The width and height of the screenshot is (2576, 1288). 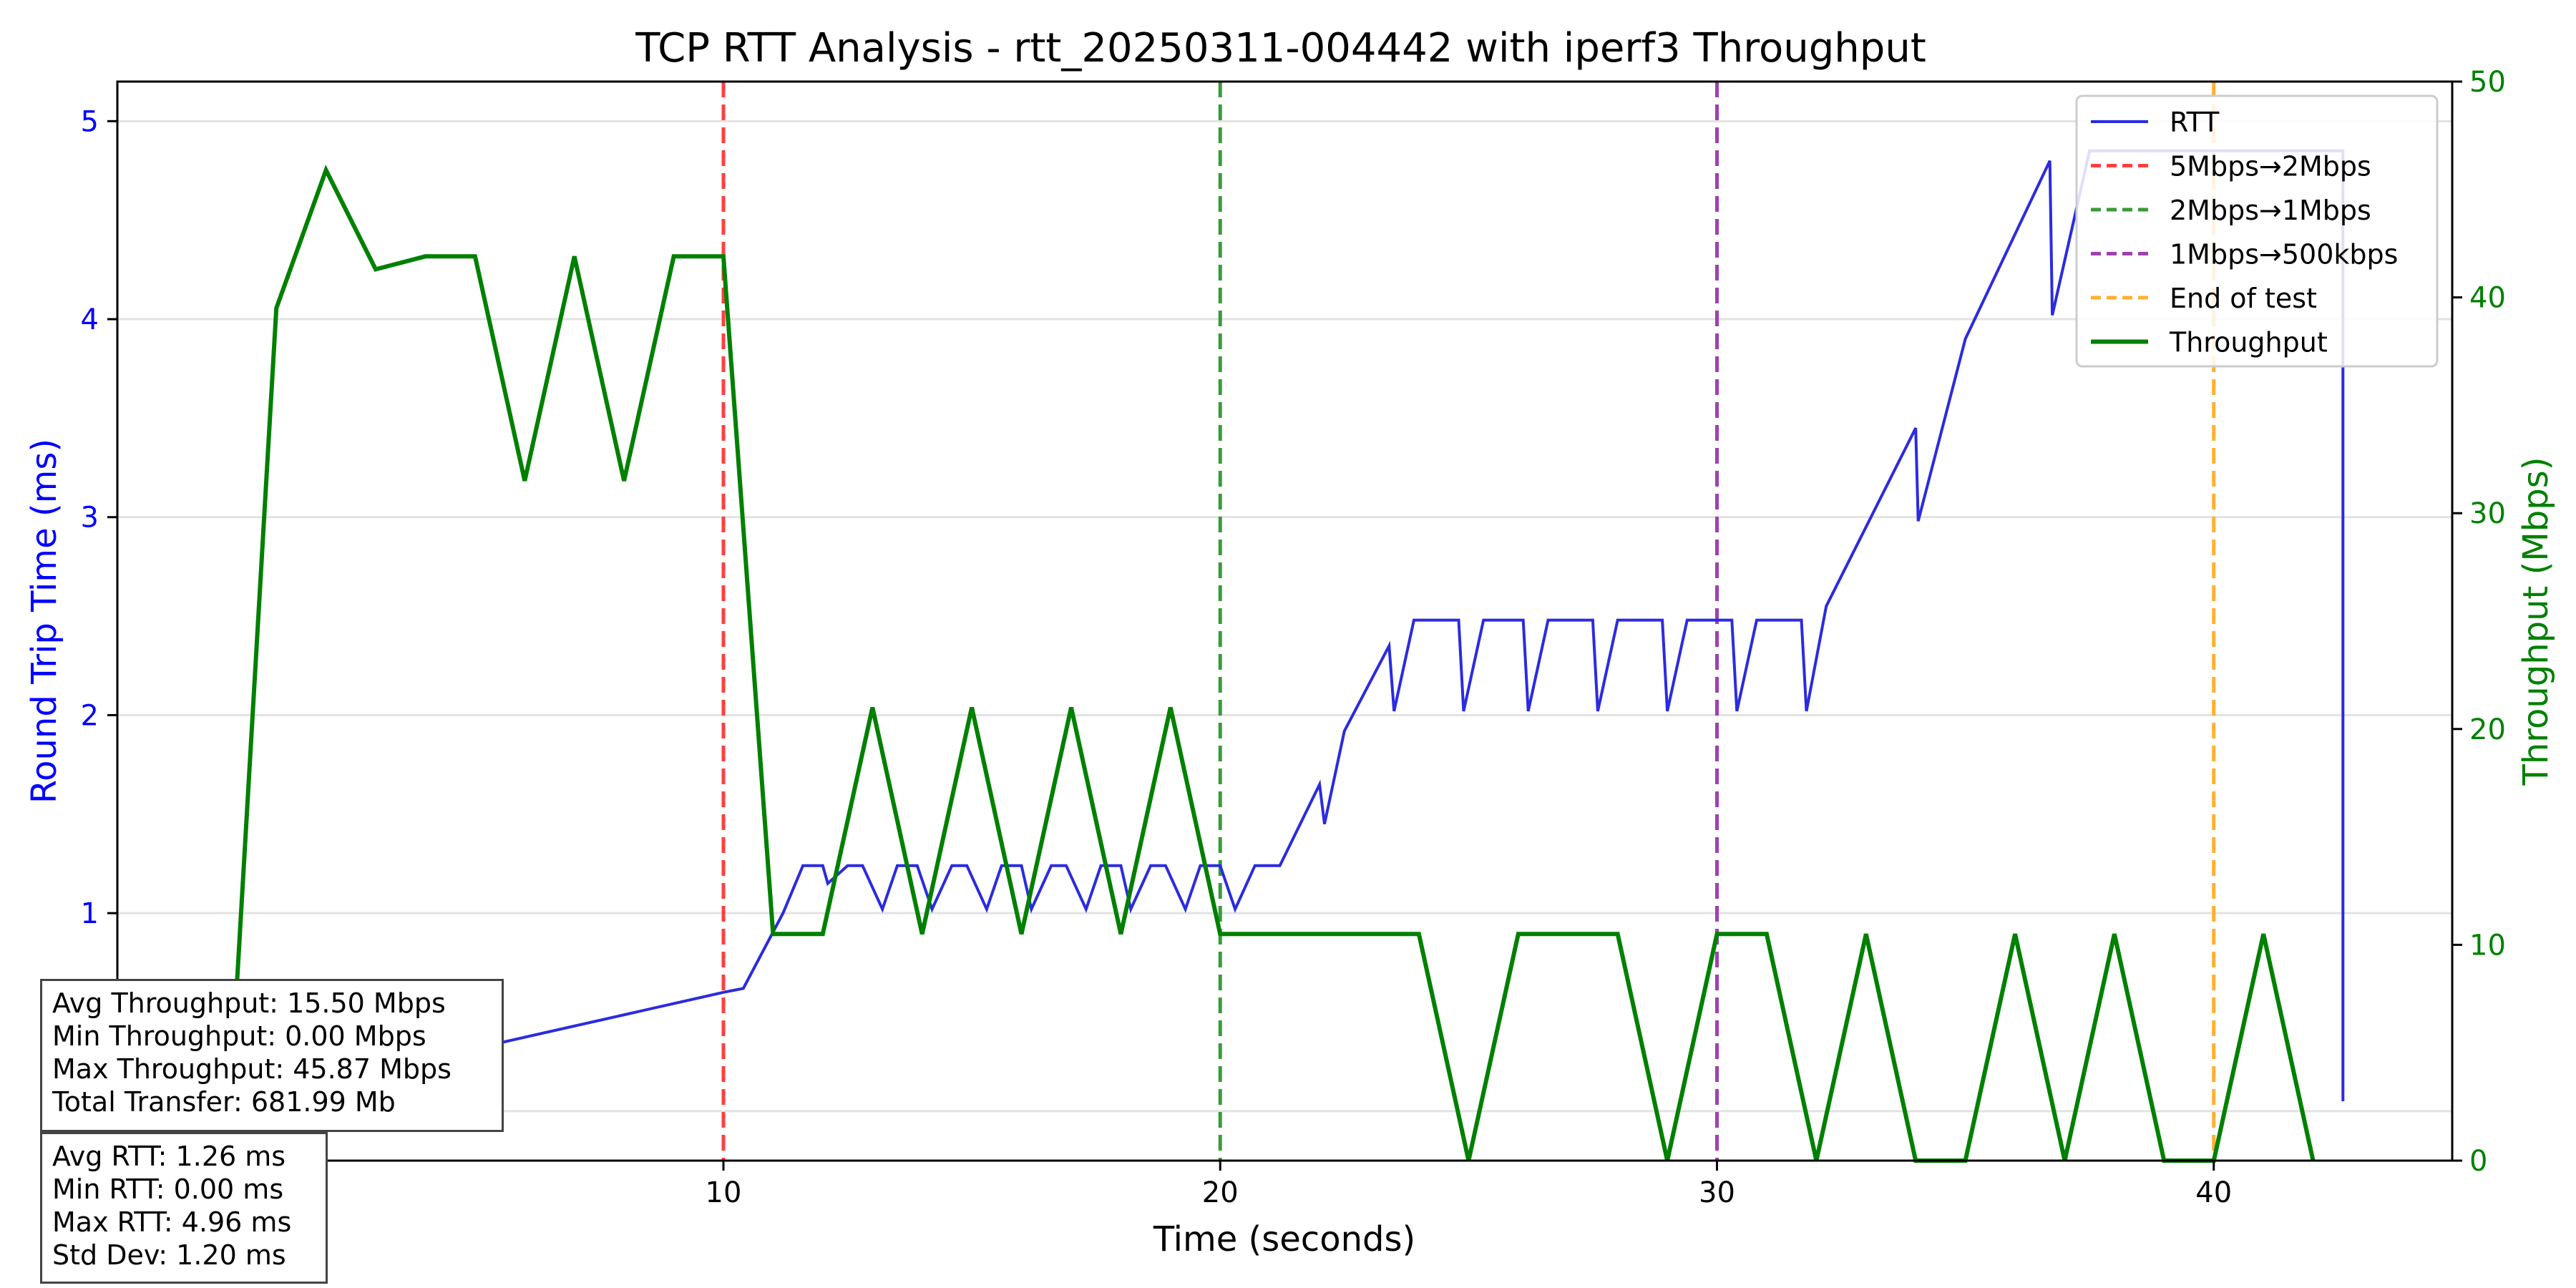 I want to click on legend-box, so click(x=2257, y=231).